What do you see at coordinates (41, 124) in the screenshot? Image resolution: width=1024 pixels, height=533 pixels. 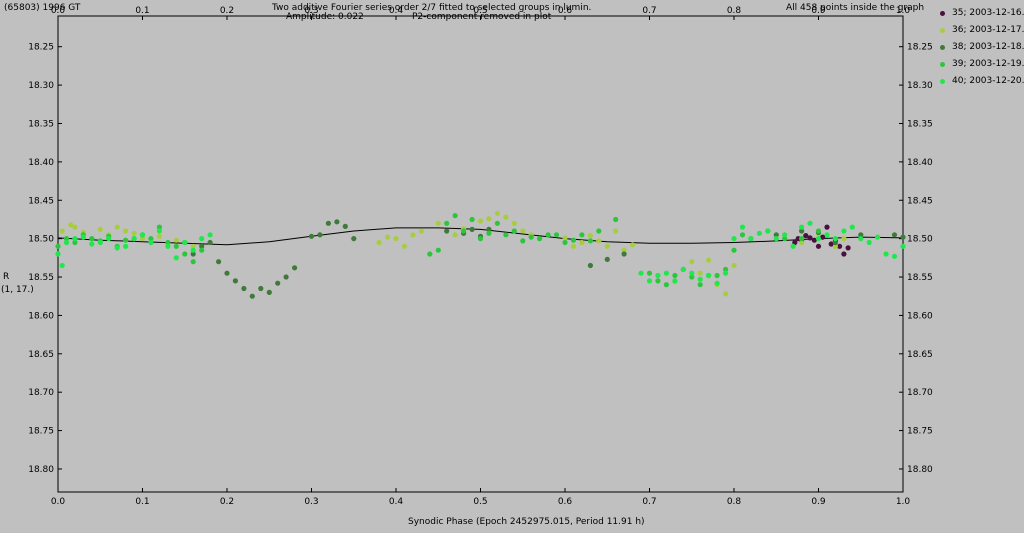 I see `y-tick-label-left: 18.35` at bounding box center [41, 124].